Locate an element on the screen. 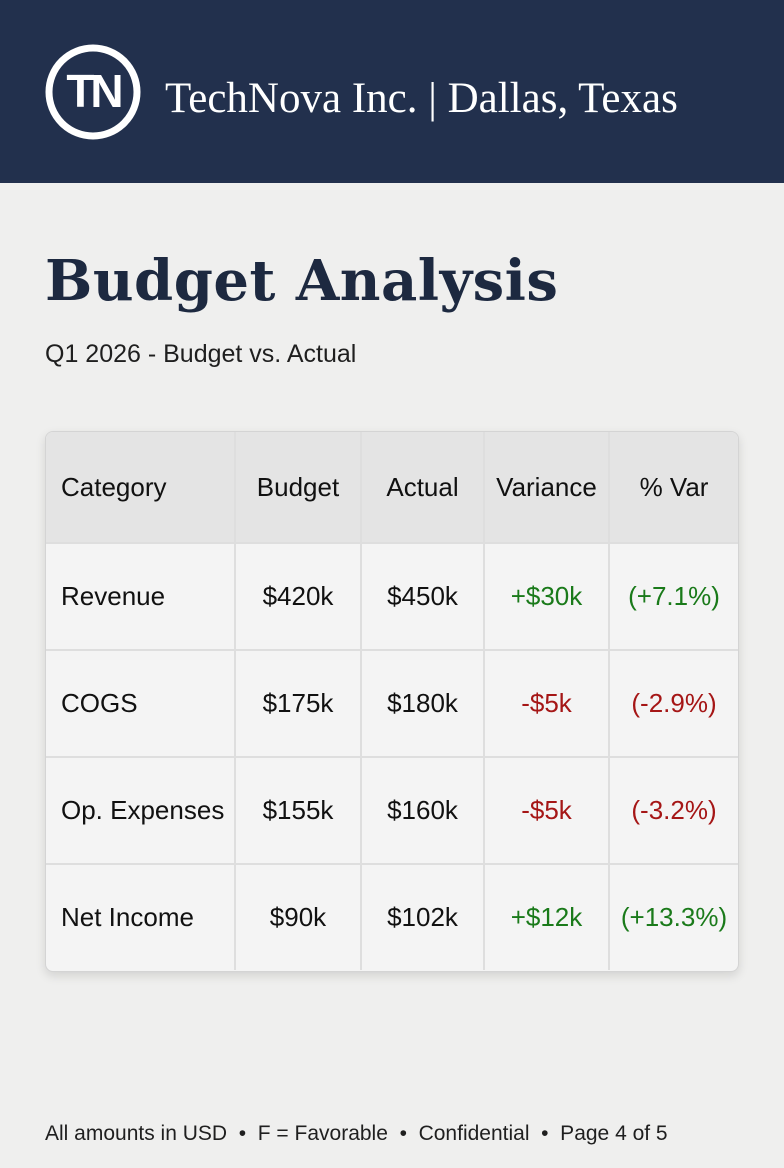 This screenshot has height=1168, width=784. column-header: Budget is located at coordinates (299, 487).